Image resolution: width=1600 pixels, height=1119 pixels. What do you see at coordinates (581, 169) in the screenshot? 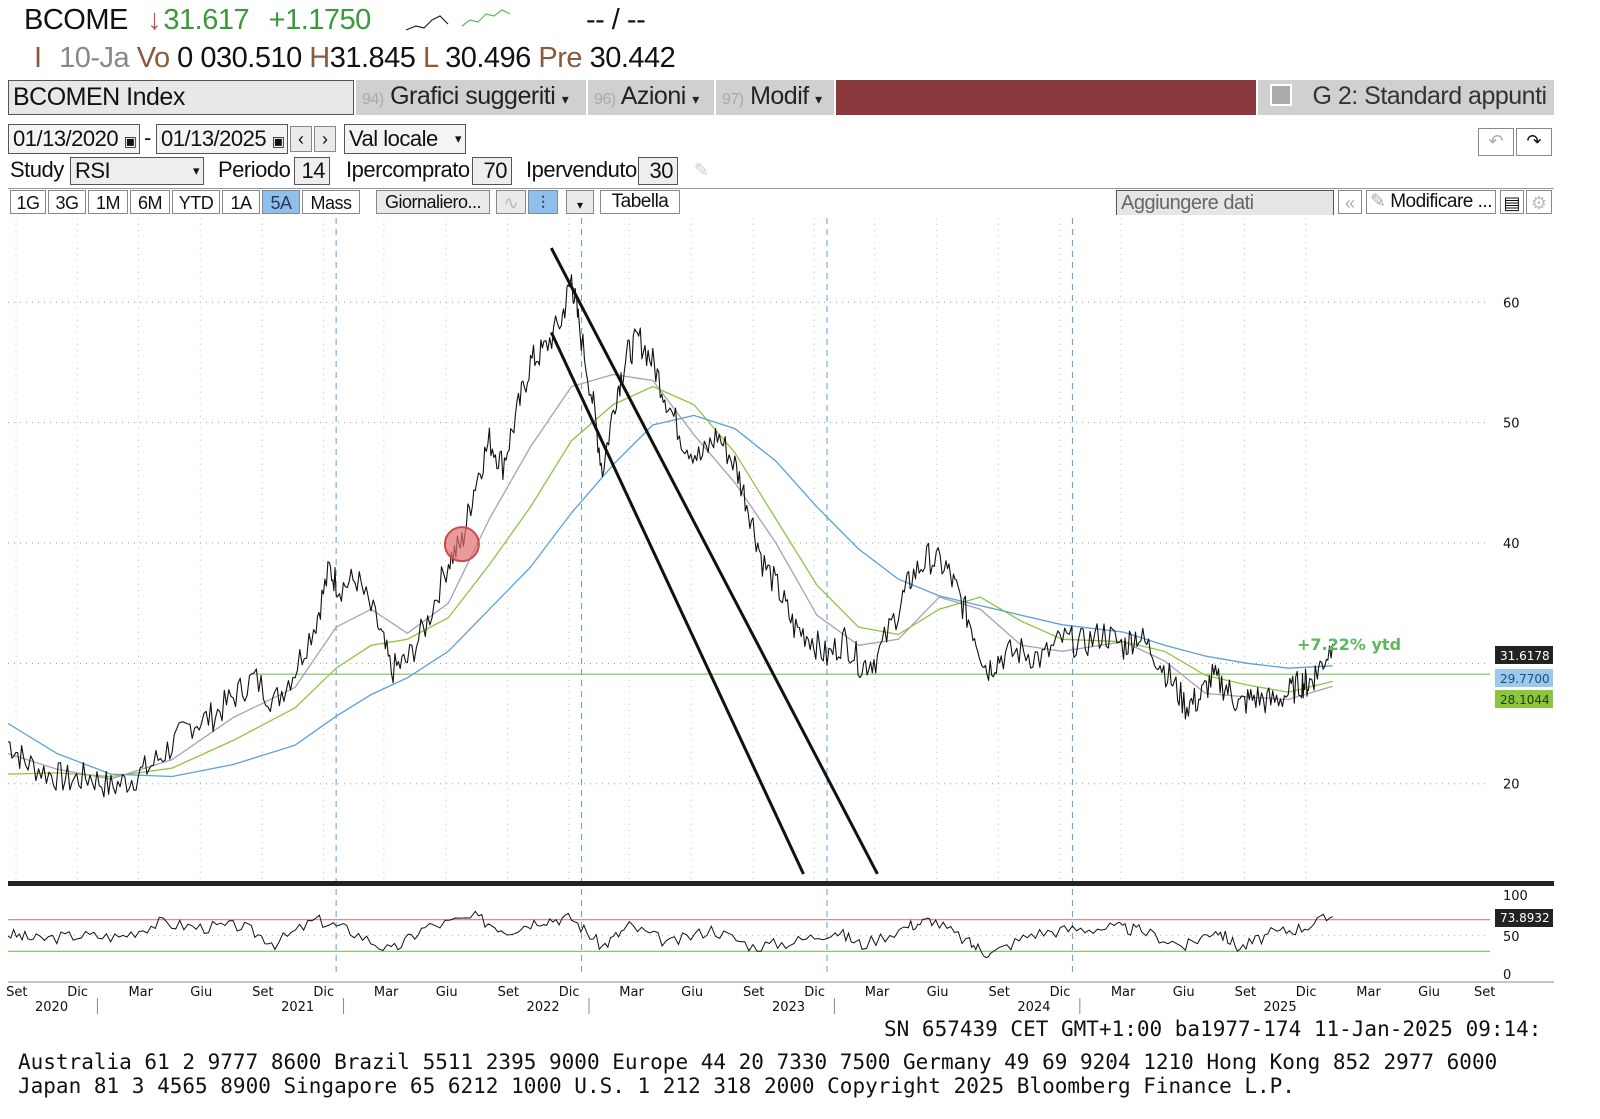
I see `ipervenduto-label: Ipervenduto` at bounding box center [581, 169].